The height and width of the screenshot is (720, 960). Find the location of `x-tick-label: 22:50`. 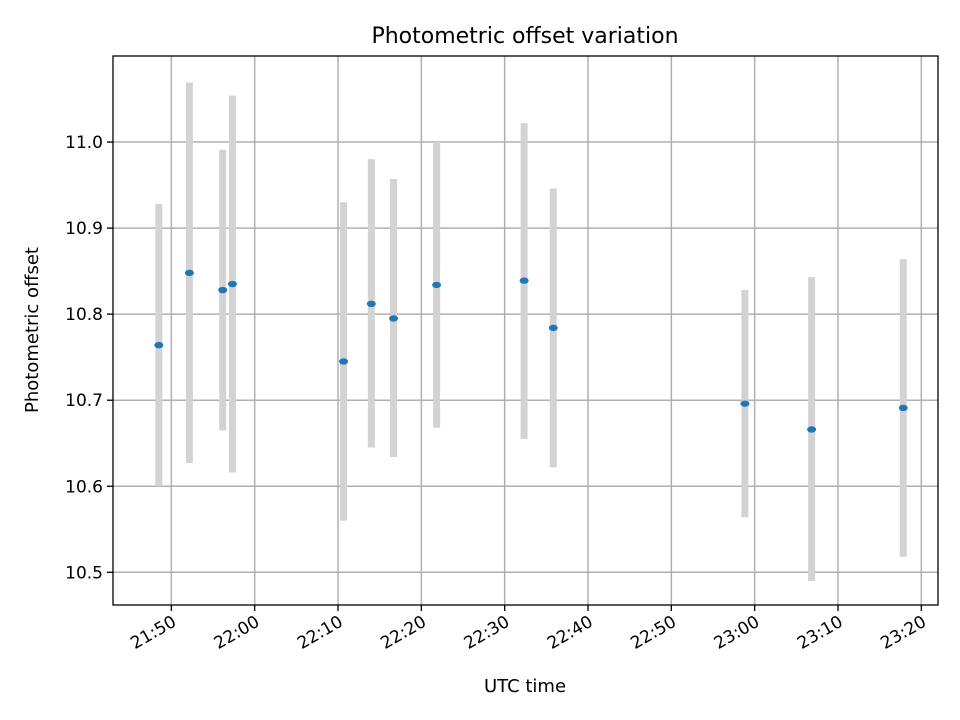

x-tick-label: 22:50 is located at coordinates (653, 633).